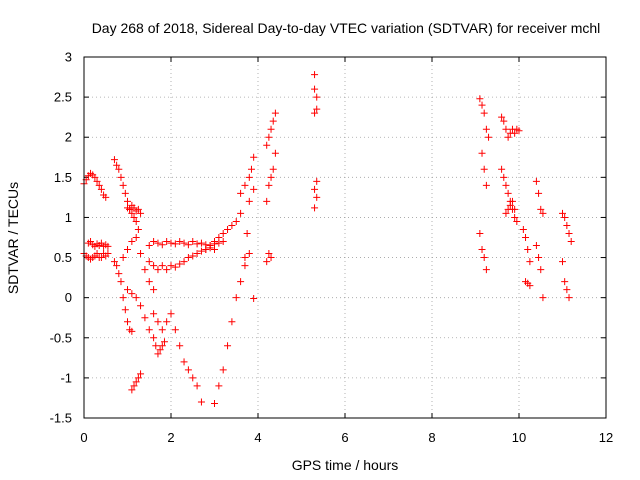 Image resolution: width=640 pixels, height=480 pixels. What do you see at coordinates (68, 297) in the screenshot?
I see `y-tick-label: 0` at bounding box center [68, 297].